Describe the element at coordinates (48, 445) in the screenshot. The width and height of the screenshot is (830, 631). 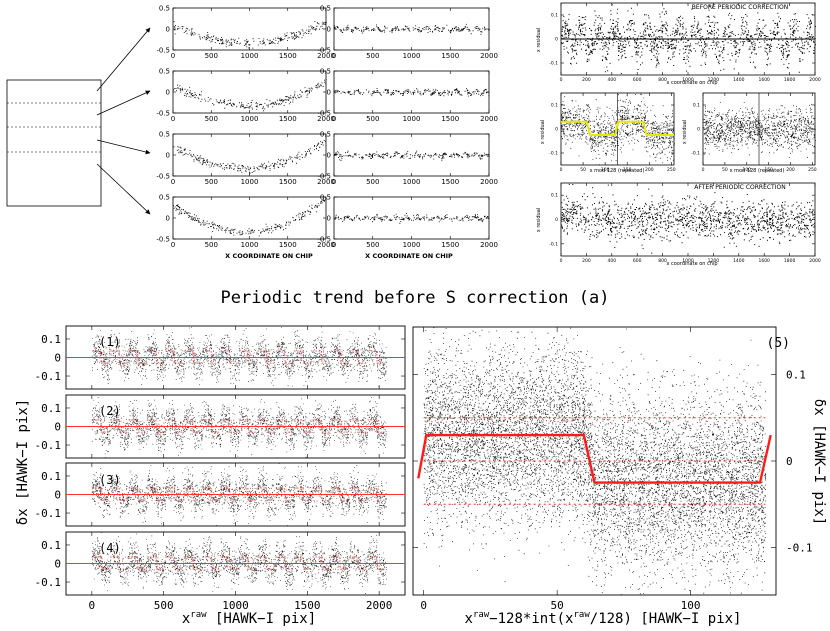
I see `strip-2-ytick-label: -0.1` at that location.